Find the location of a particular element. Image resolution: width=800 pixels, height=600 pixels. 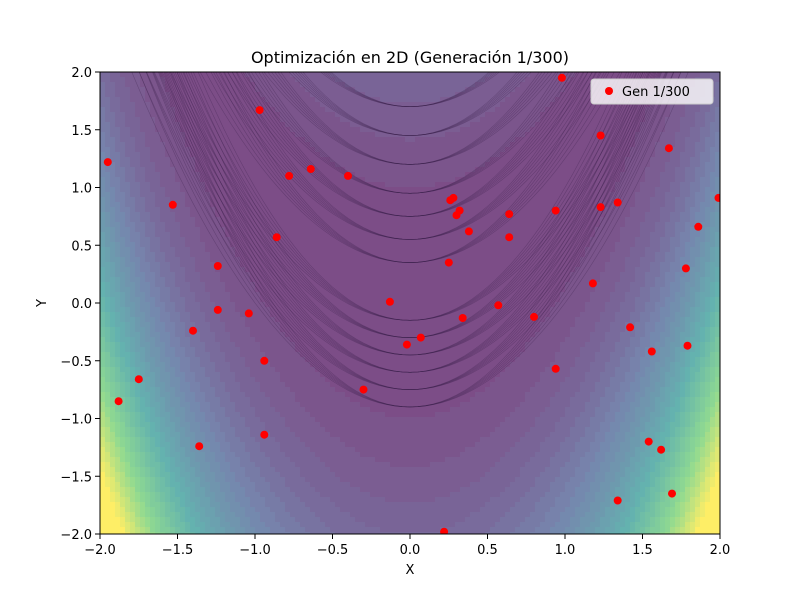

y-tick-label: −0.5 is located at coordinates (76, 362).